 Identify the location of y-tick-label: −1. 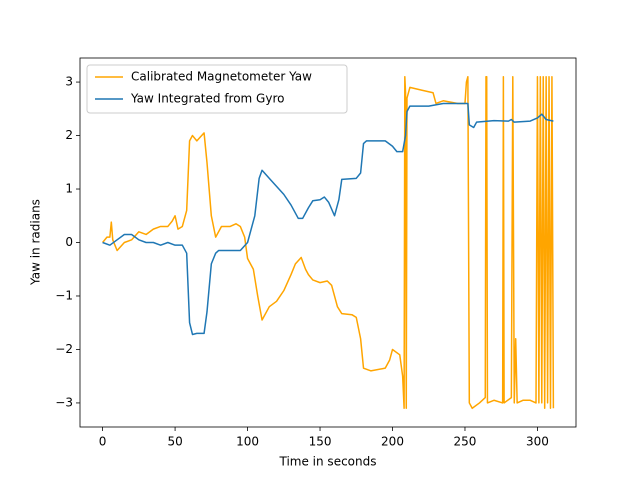
(64, 295).